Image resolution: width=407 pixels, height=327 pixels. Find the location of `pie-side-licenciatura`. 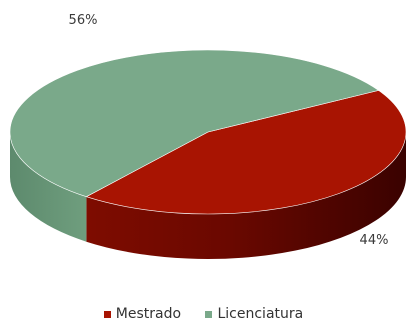

pie-side-licenciatura is located at coordinates (48, 187).